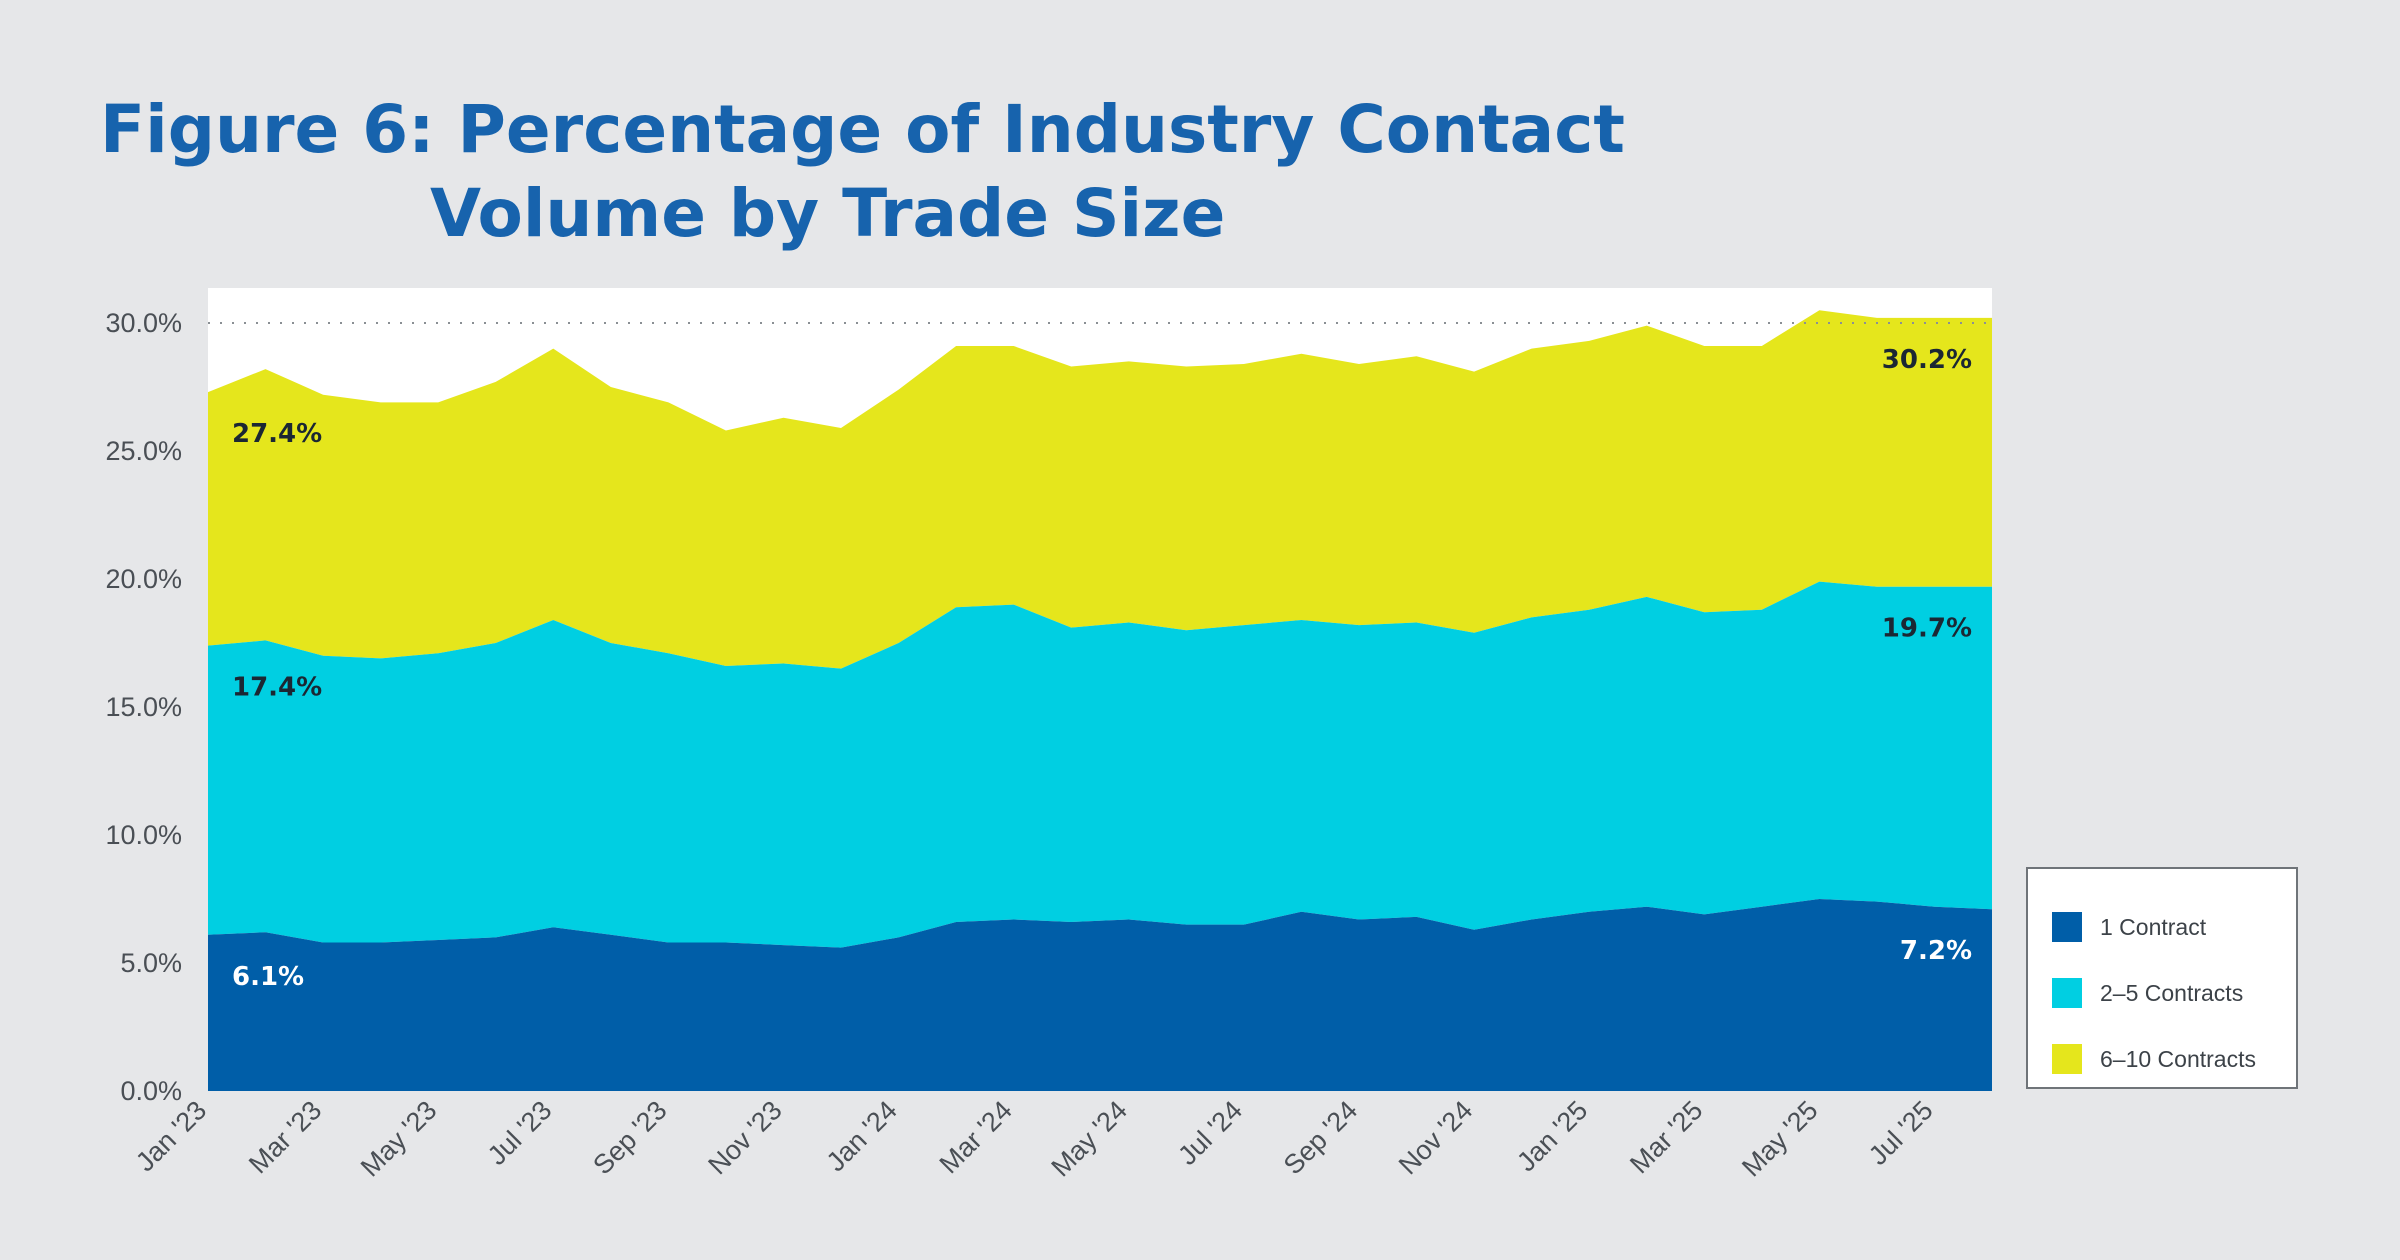  What do you see at coordinates (629, 1137) in the screenshot?
I see `x-tick-label: Sep '23` at bounding box center [629, 1137].